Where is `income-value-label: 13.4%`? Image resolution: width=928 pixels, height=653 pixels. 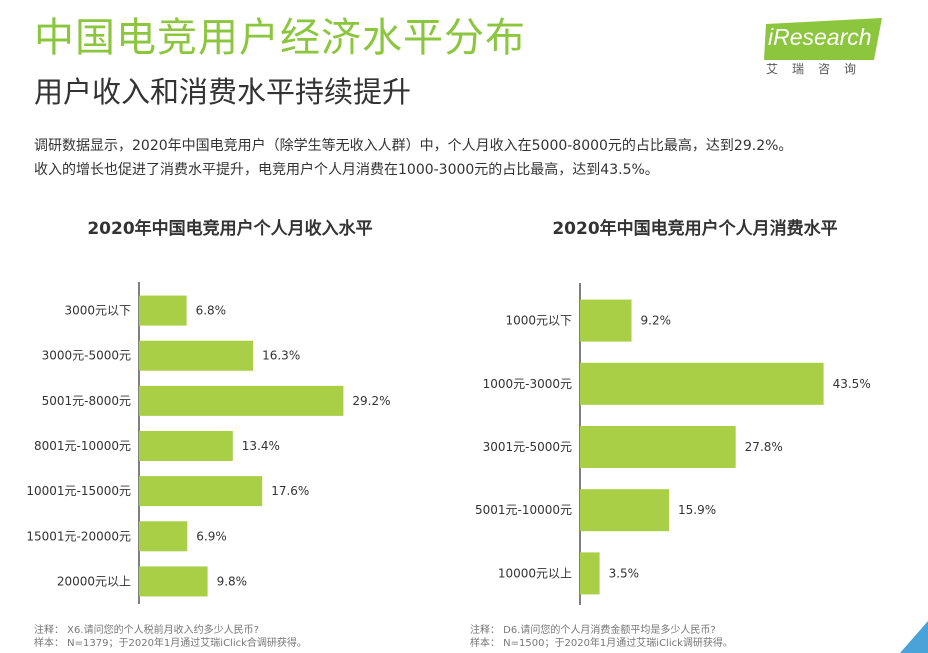
income-value-label: 13.4% is located at coordinates (261, 446).